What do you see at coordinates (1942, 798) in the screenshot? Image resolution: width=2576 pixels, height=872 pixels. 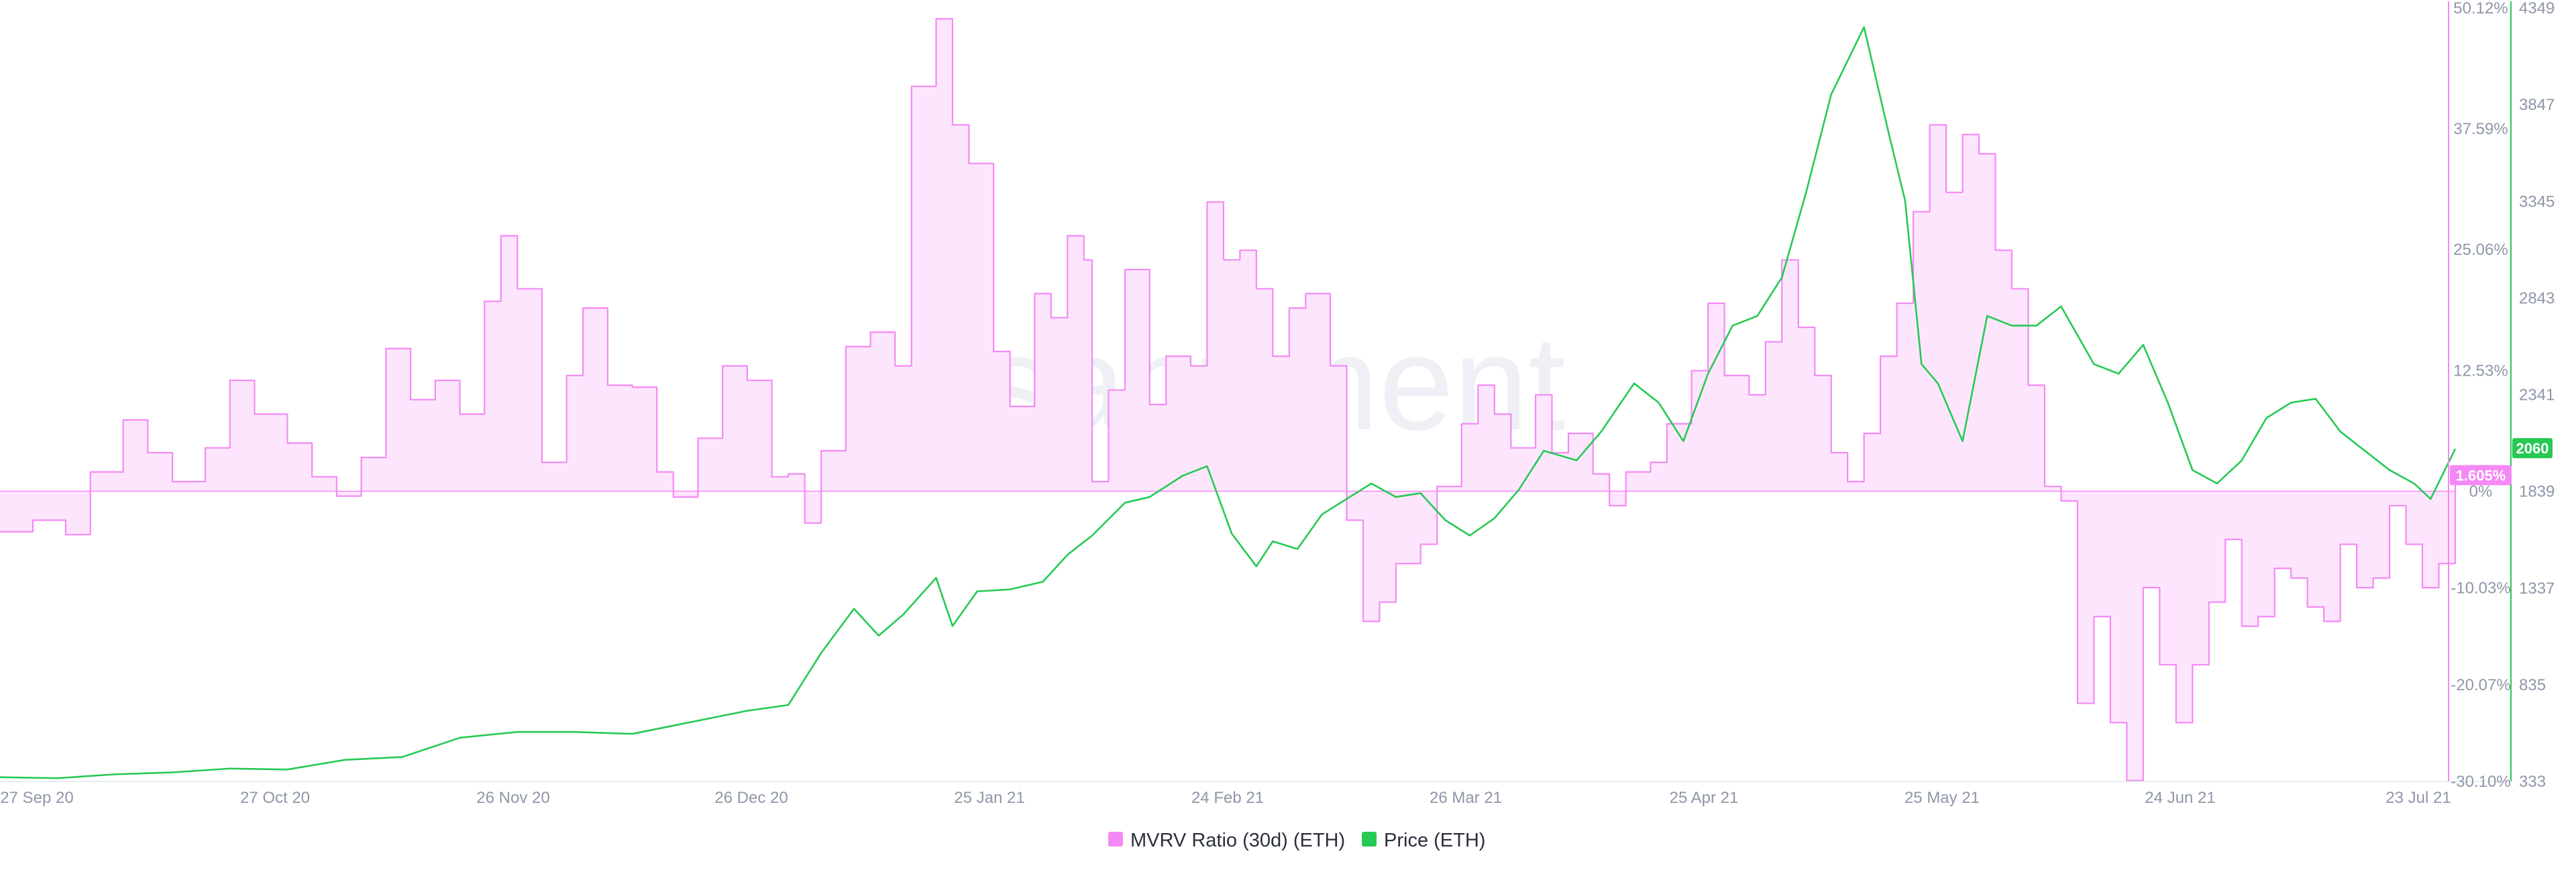 I see `time-tick-label: 25 May 21` at bounding box center [1942, 798].